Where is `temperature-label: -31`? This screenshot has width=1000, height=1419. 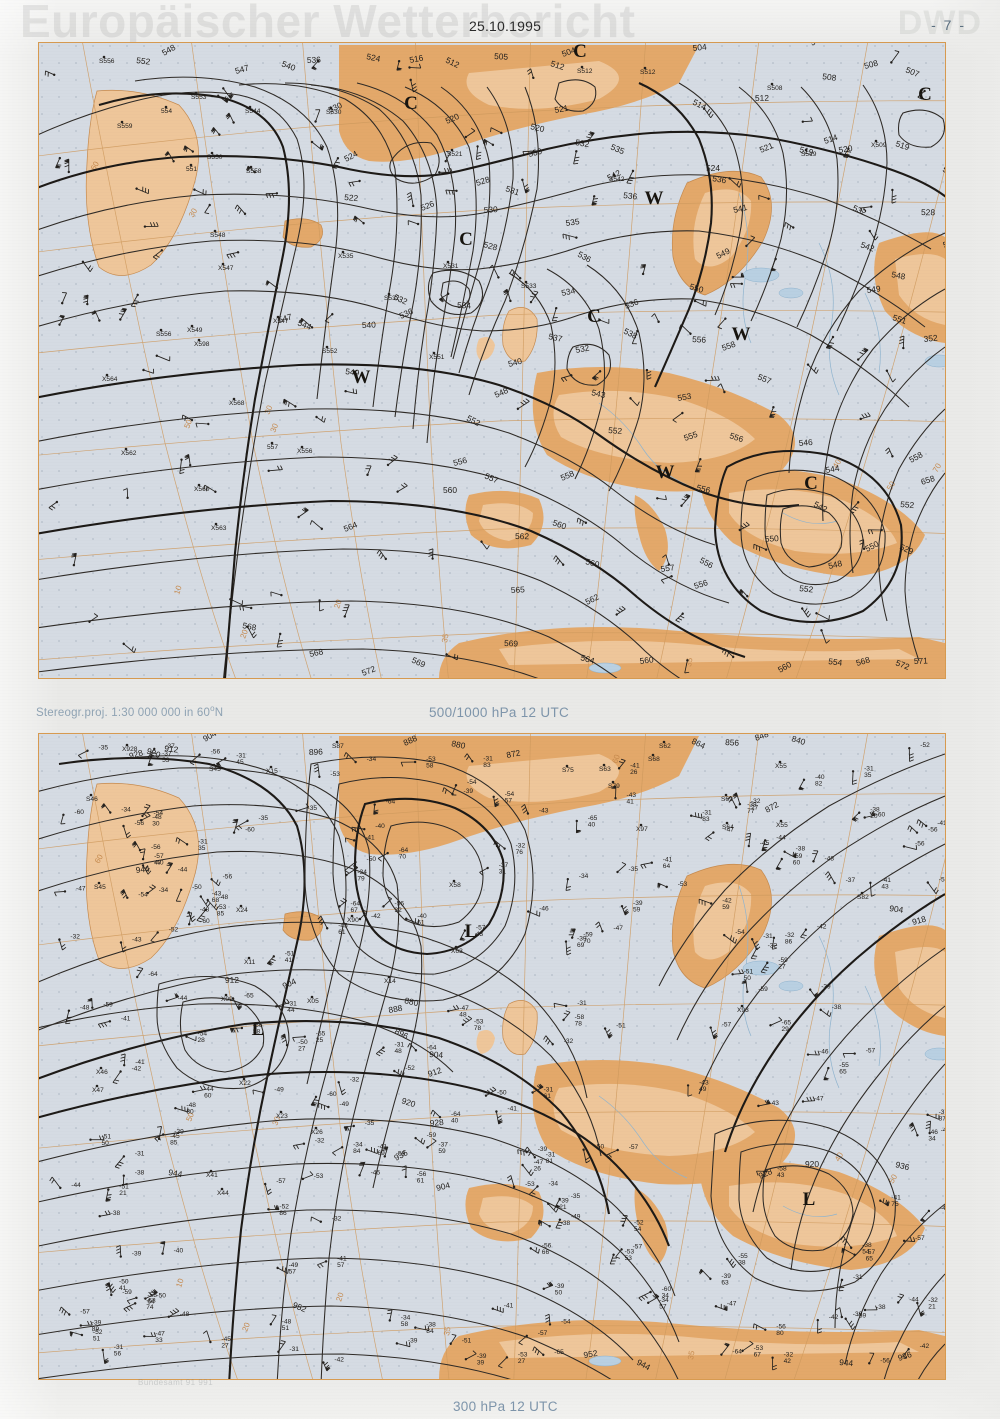
temperature-label: -31 is located at coordinates (119, 1347).